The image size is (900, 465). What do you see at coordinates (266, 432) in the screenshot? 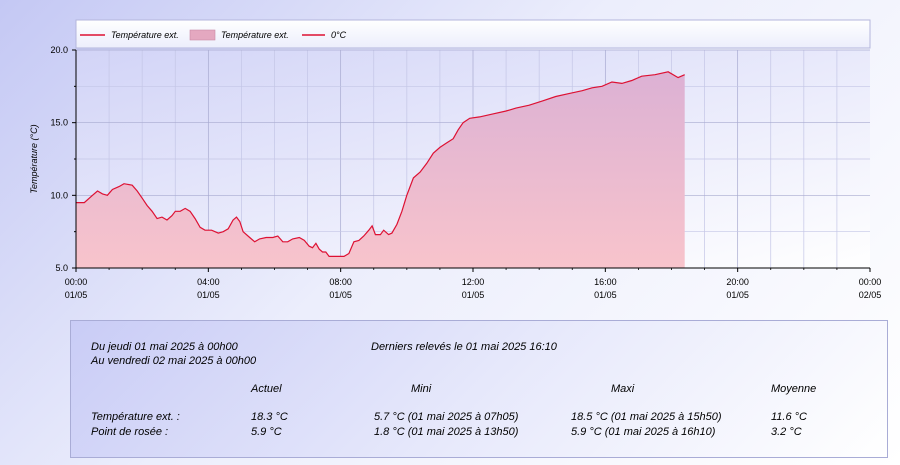
I see `row-dew-actuel: 5.9 °C` at bounding box center [266, 432].